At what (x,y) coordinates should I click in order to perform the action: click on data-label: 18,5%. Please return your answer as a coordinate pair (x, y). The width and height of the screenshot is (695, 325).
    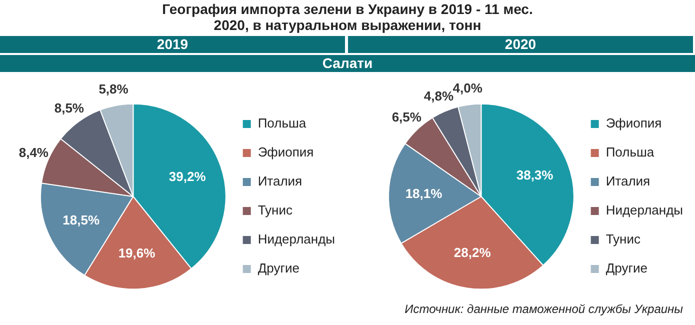
    Looking at the image, I should click on (81, 220).